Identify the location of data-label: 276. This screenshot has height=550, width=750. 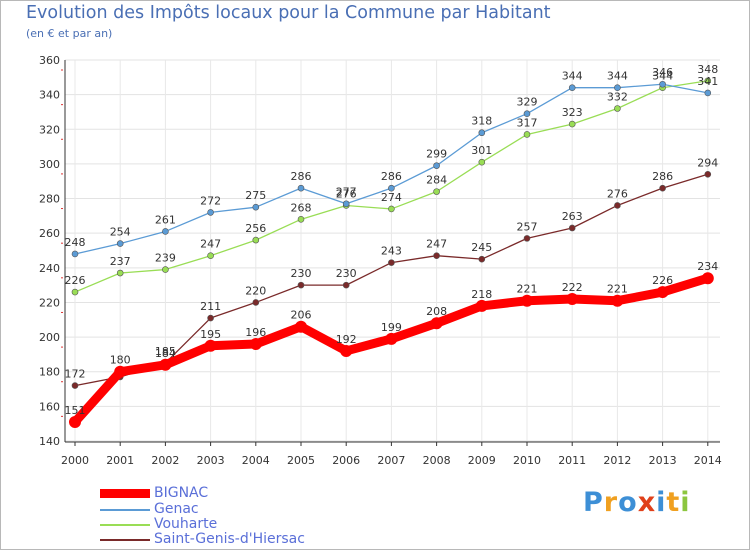
(617, 193).